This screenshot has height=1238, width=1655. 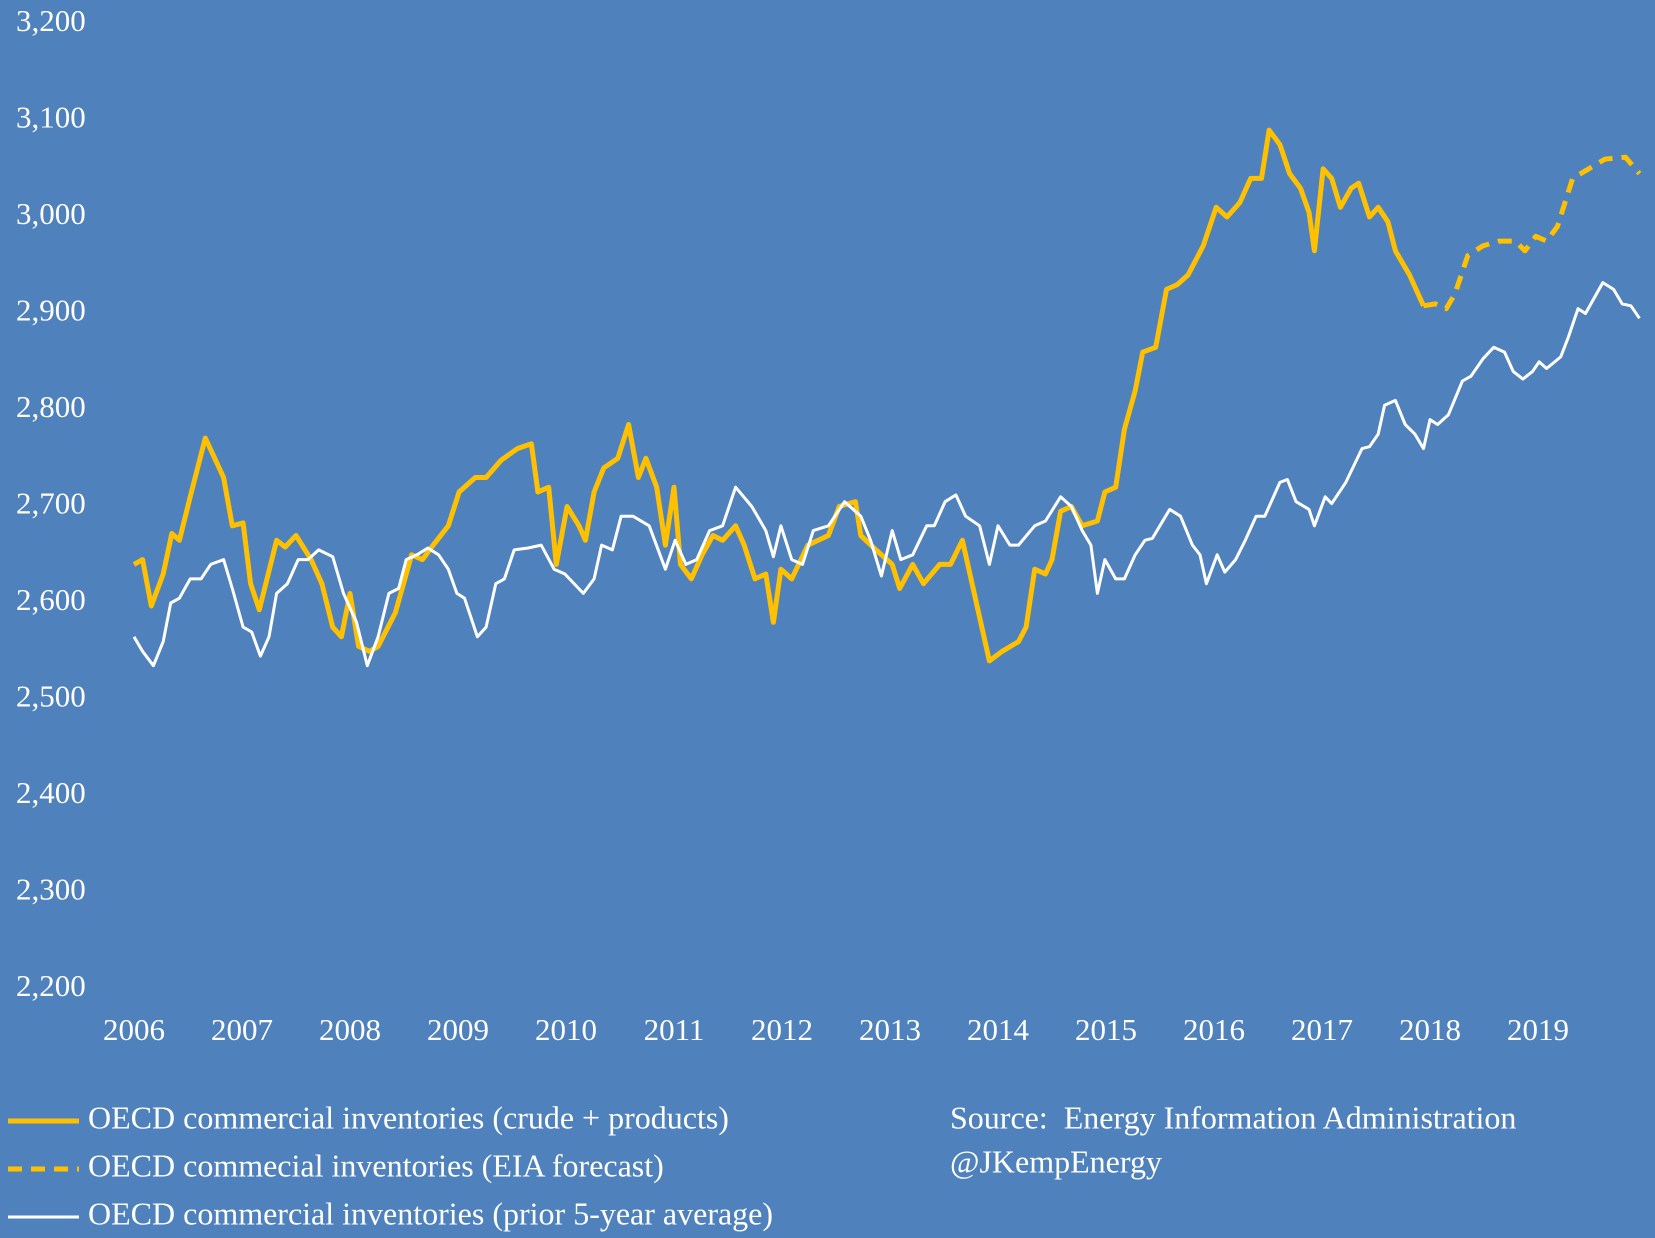 What do you see at coordinates (1538, 1029) in the screenshot?
I see `x-tick-label: 2019` at bounding box center [1538, 1029].